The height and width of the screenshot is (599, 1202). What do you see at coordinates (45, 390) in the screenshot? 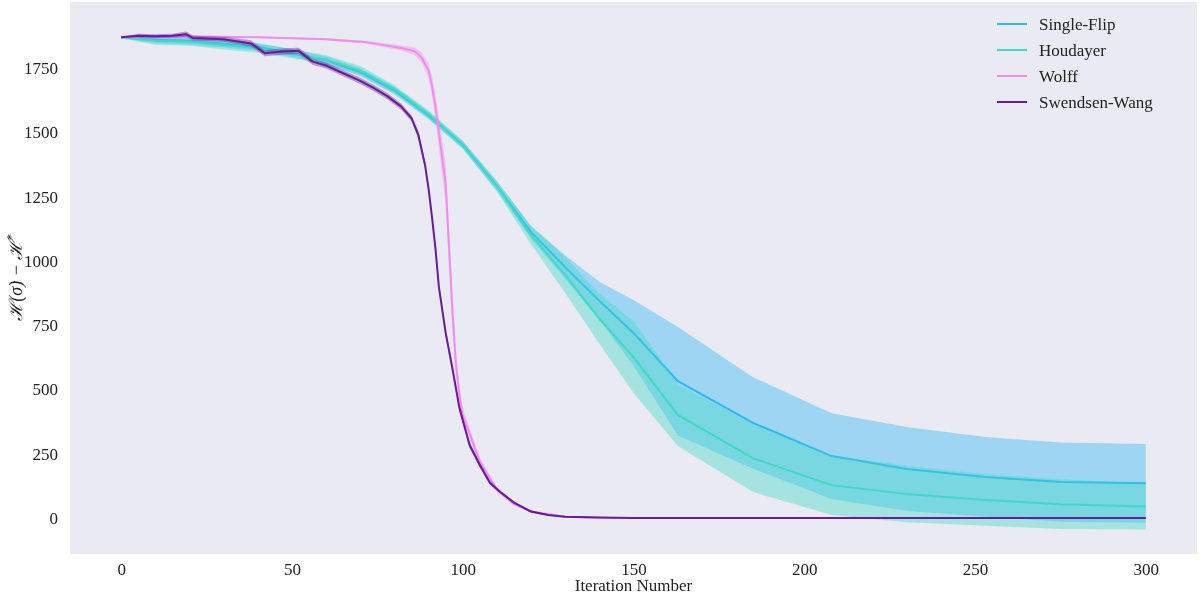
I see `y-tick-label: 500` at bounding box center [45, 390].